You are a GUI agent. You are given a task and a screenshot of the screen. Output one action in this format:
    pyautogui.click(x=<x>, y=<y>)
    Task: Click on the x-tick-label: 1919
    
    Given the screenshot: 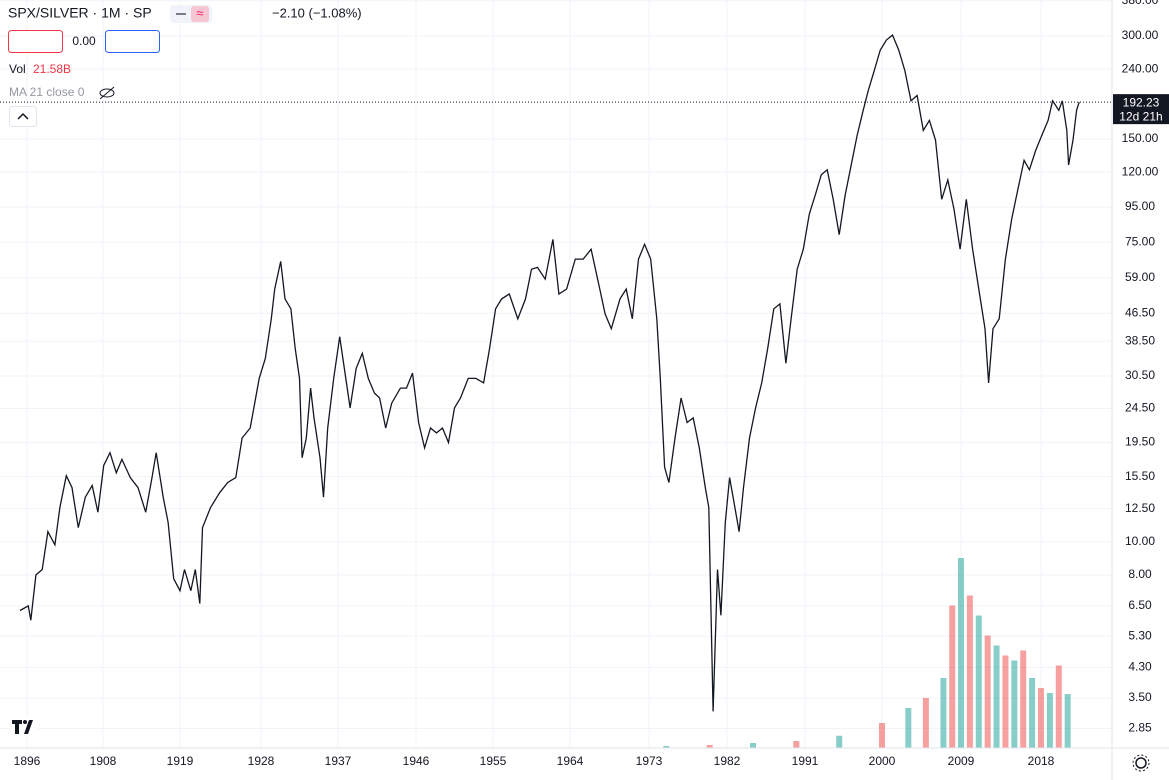 What is the action you would take?
    pyautogui.click(x=180, y=761)
    